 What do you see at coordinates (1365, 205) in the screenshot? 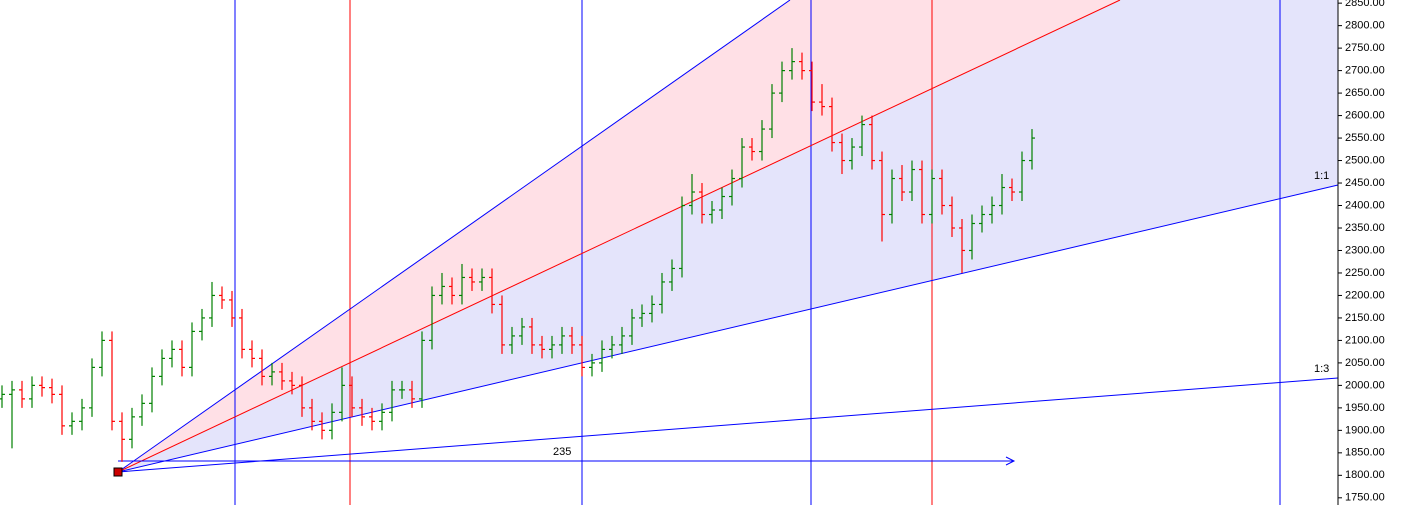
I see `y-tick-label: 2400.00` at bounding box center [1365, 205].